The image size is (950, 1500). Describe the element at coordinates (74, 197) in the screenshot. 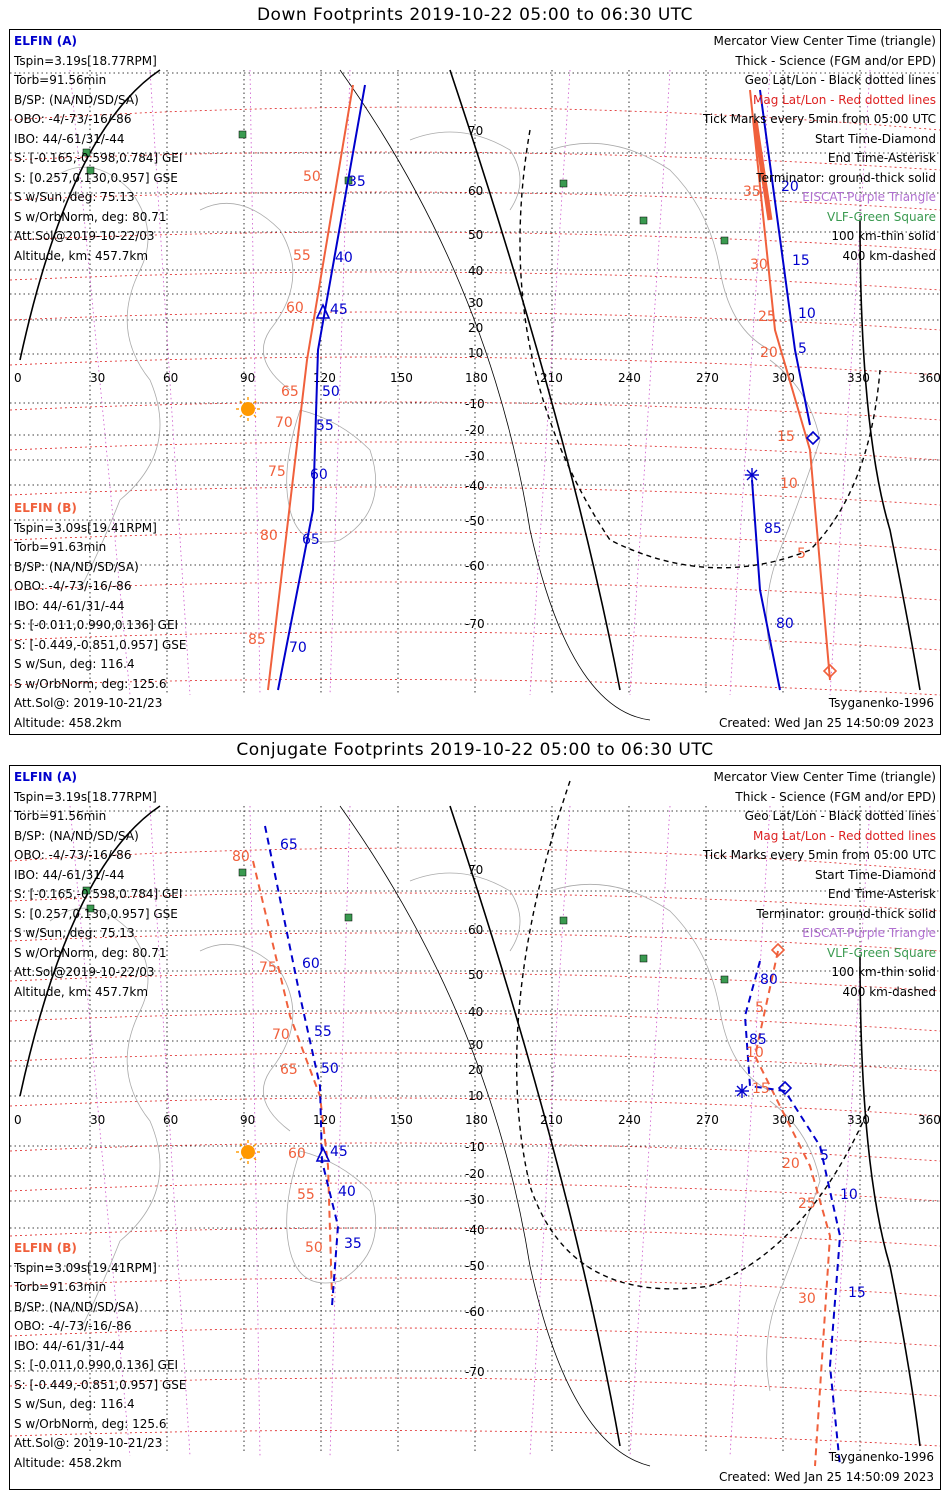

I see `info-line: S w/Sun, deg: 75.13` at that location.